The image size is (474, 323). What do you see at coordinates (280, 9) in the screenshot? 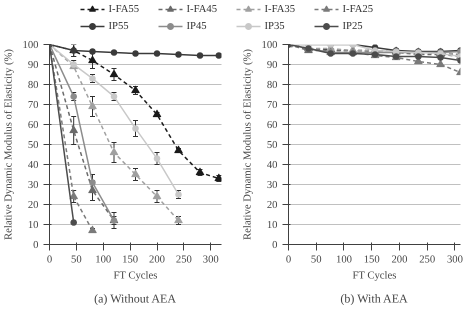
I see `legend-label: I-FA35` at bounding box center [280, 9].